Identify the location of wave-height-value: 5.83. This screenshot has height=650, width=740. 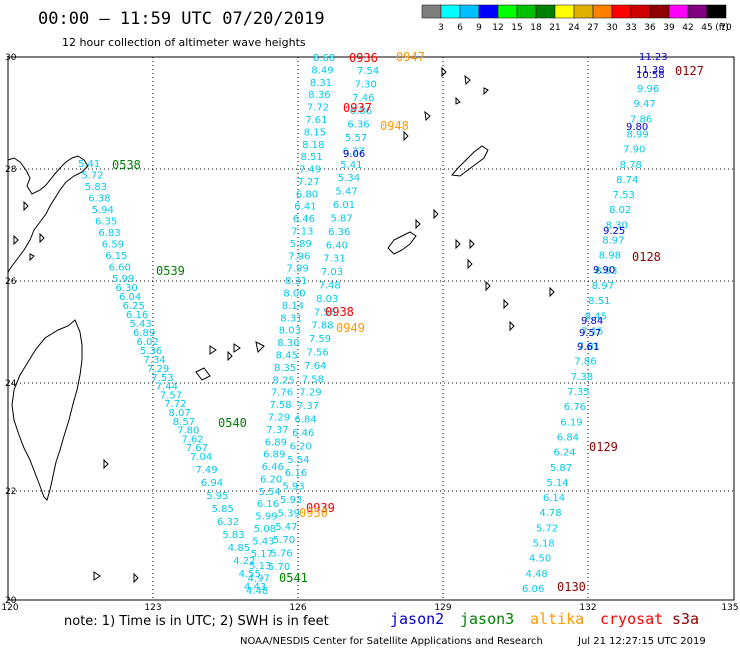
(96, 187).